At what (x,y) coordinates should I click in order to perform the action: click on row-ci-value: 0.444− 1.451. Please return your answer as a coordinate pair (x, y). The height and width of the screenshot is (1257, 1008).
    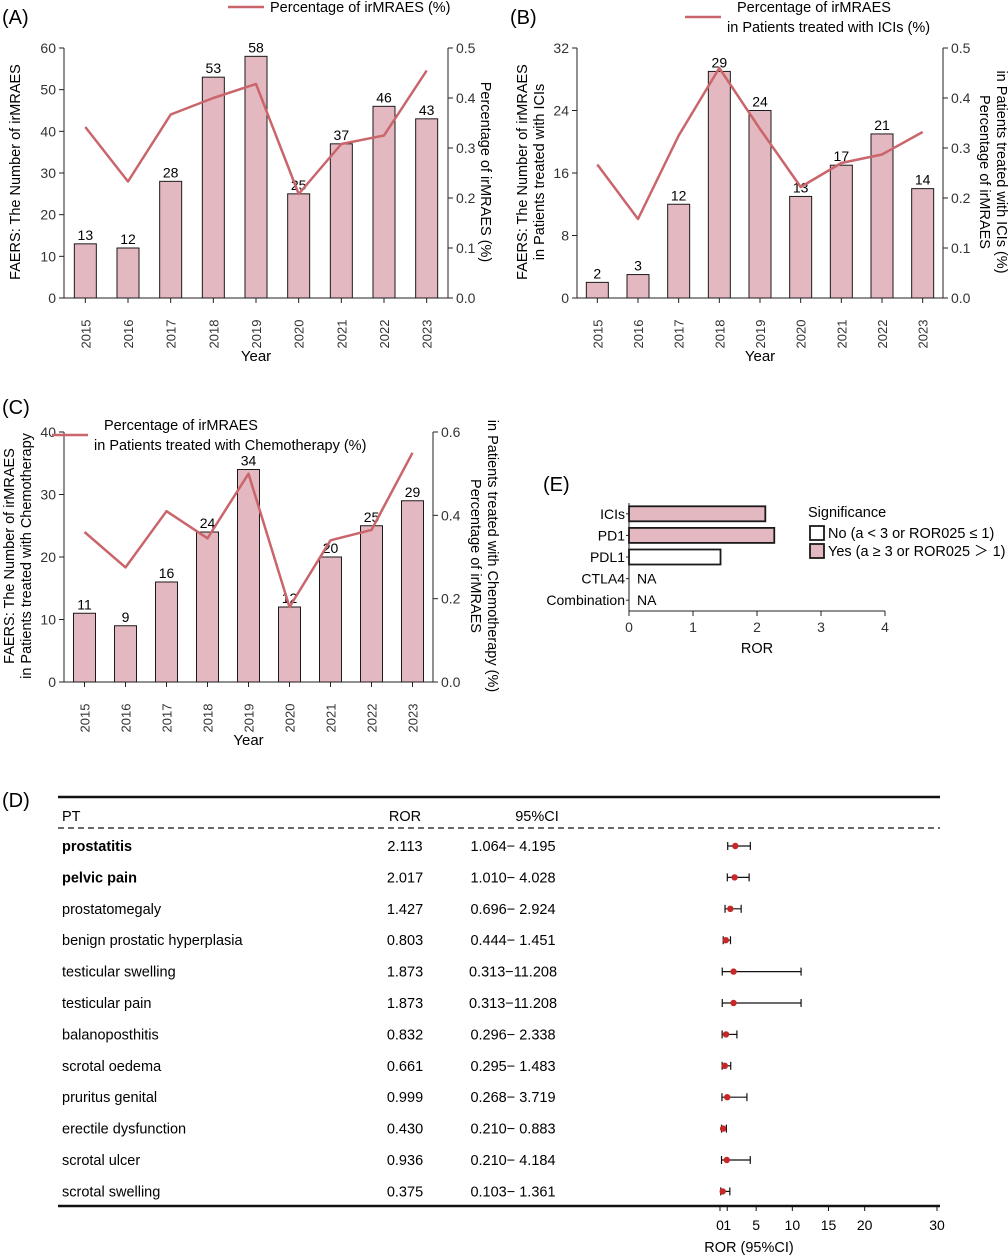
    Looking at the image, I should click on (512, 941).